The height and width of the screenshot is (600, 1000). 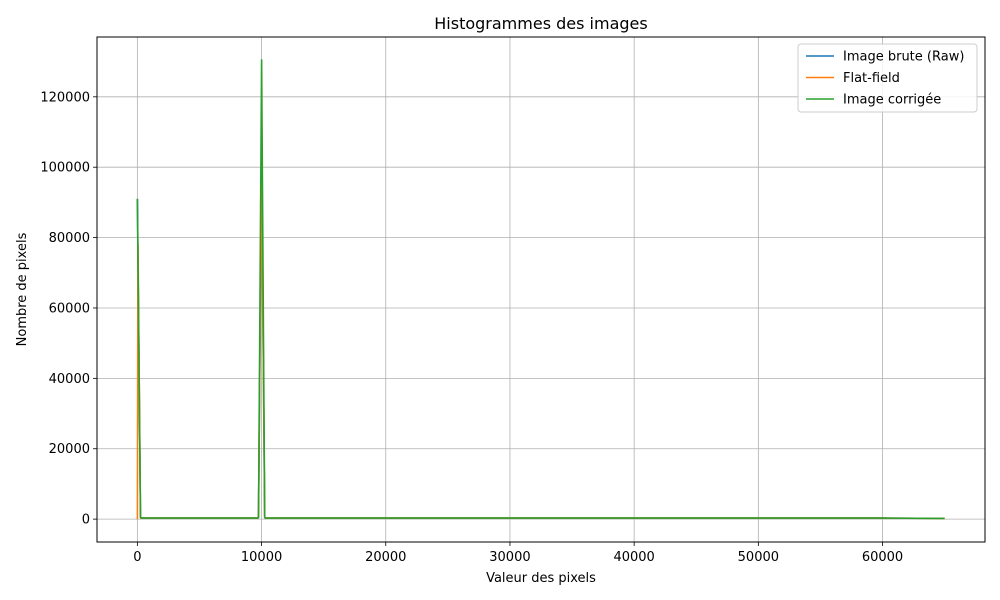 I want to click on x-tick-label: 30000, so click(x=509, y=557).